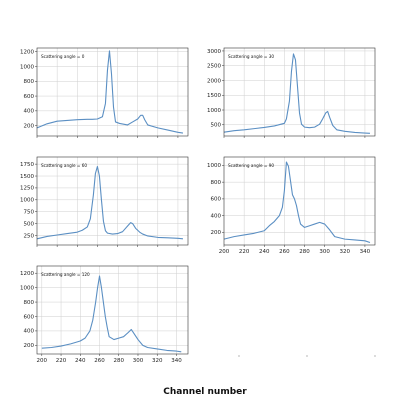 The height and width of the screenshot is (400, 400). I want to click on y-tick-label: 750, so click(29, 213).